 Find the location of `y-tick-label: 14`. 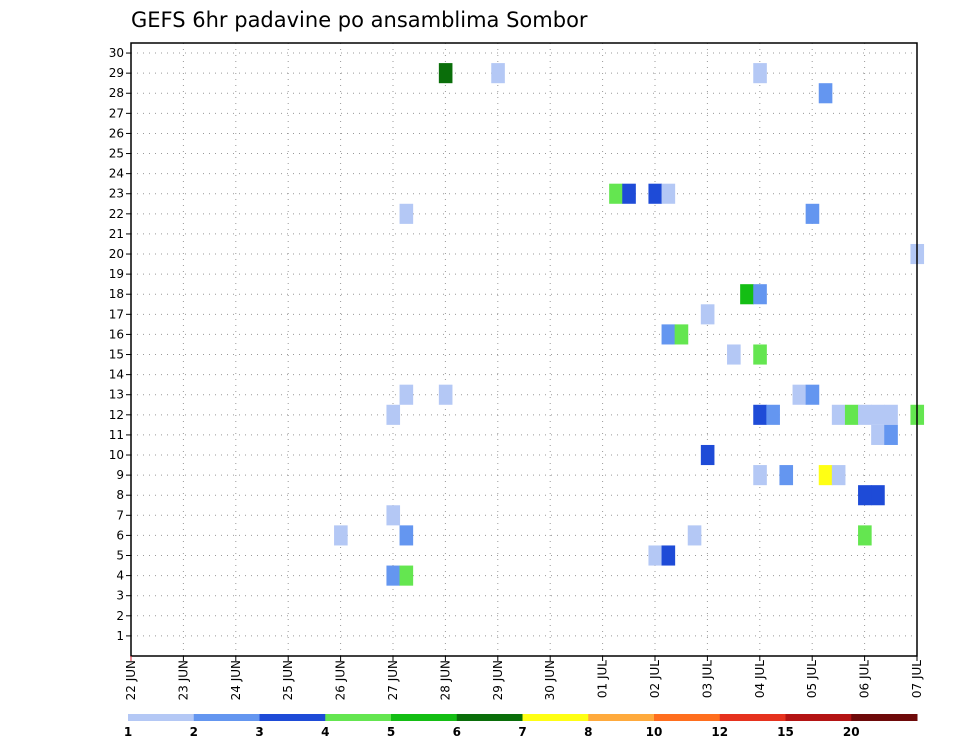

y-tick-label: 14 is located at coordinates (116, 375).